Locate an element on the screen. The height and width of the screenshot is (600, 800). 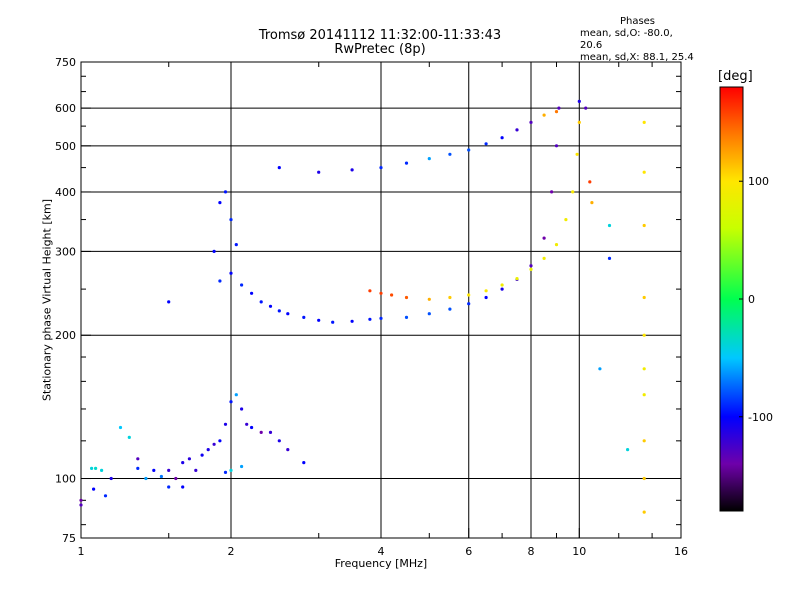
x-tick-label: 4 is located at coordinates (381, 551).